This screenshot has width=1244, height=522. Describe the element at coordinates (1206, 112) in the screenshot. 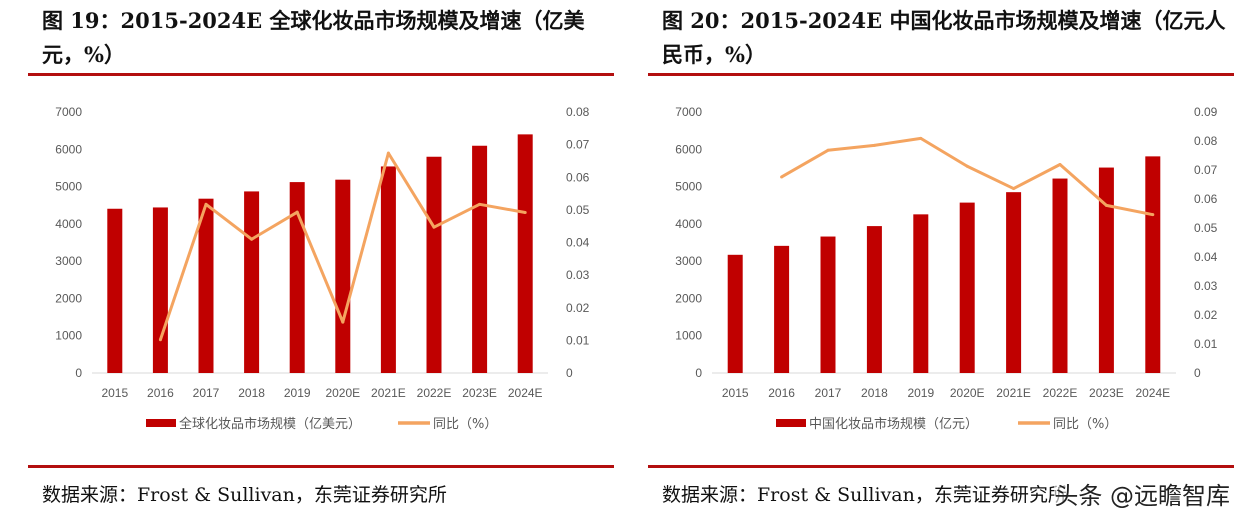

I see `y2-tick-label: 0.09` at that location.